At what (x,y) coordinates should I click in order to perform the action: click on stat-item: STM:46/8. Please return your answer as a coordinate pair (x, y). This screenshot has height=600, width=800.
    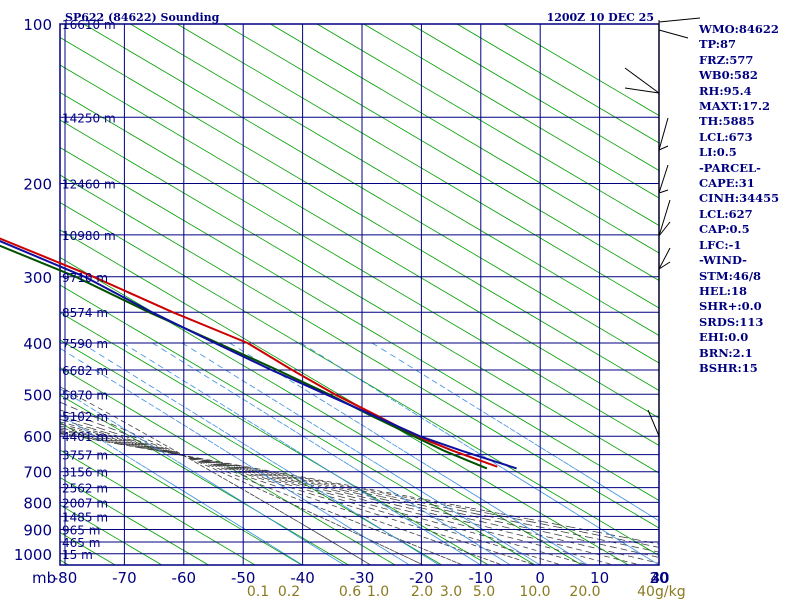
    Looking at the image, I should click on (730, 275).